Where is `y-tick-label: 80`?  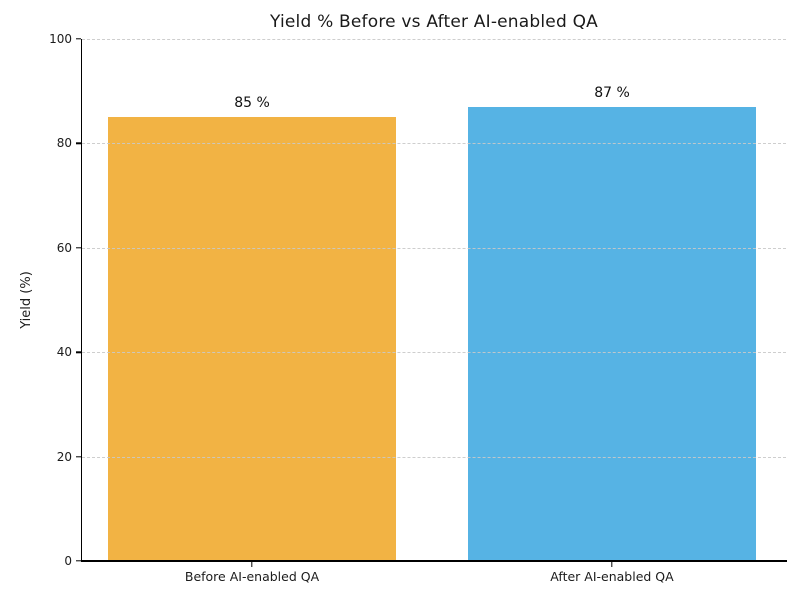 y-tick-label: 80 is located at coordinates (64, 143).